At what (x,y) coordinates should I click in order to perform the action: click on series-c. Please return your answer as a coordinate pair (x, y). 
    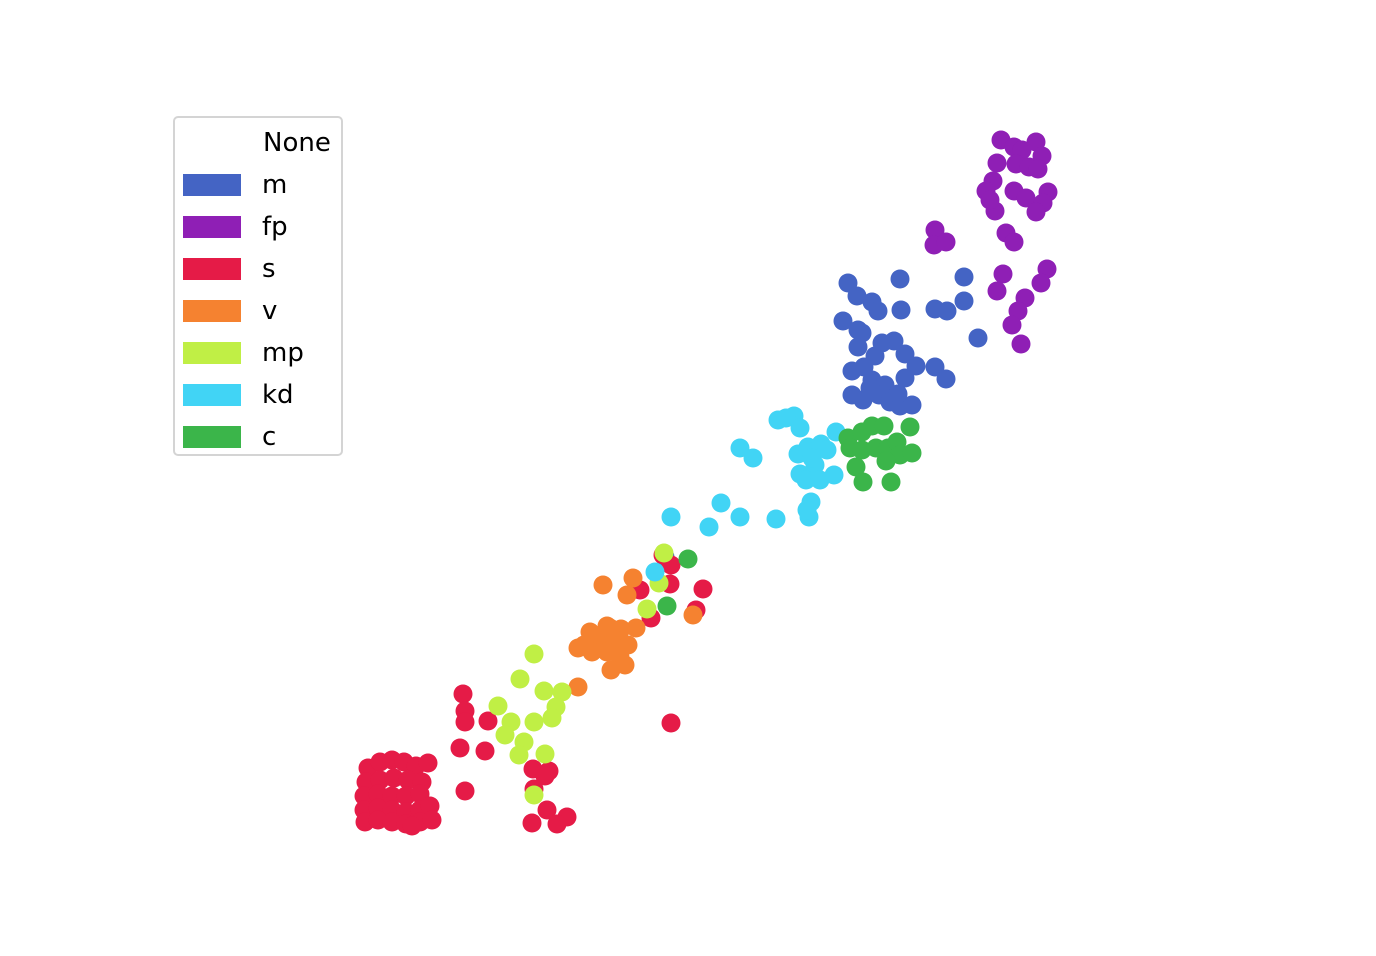
    Looking at the image, I should click on (789, 516).